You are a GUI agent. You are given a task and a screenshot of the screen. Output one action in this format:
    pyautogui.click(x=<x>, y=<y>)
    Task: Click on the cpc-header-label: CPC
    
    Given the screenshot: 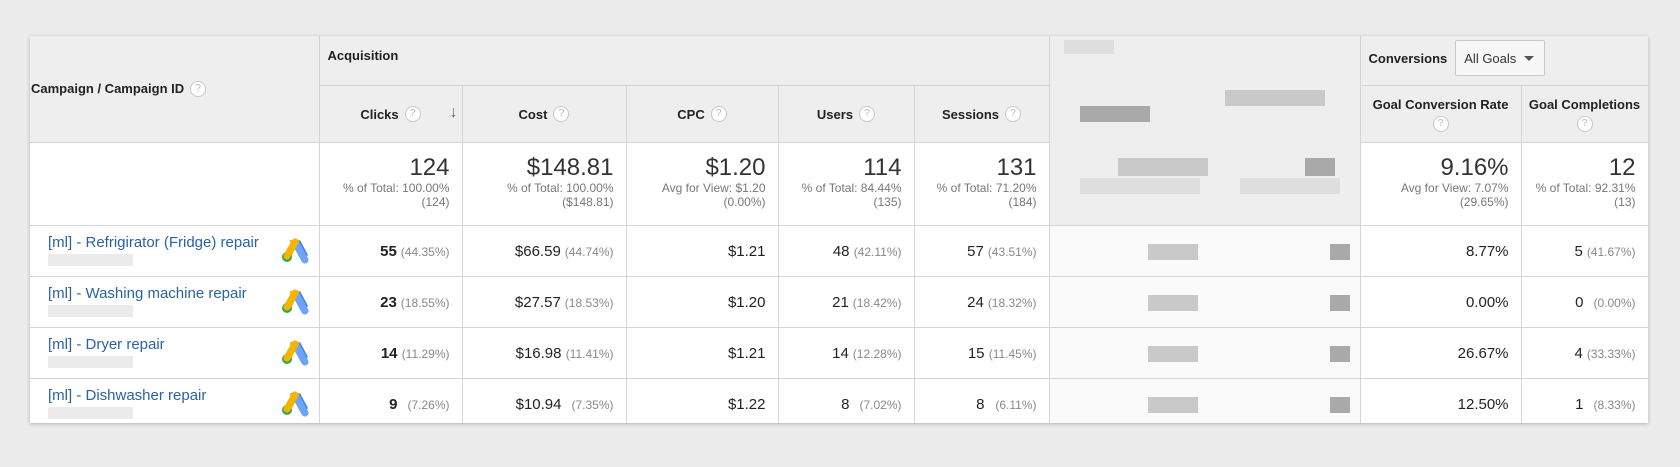 What is the action you would take?
    pyautogui.click(x=691, y=114)
    